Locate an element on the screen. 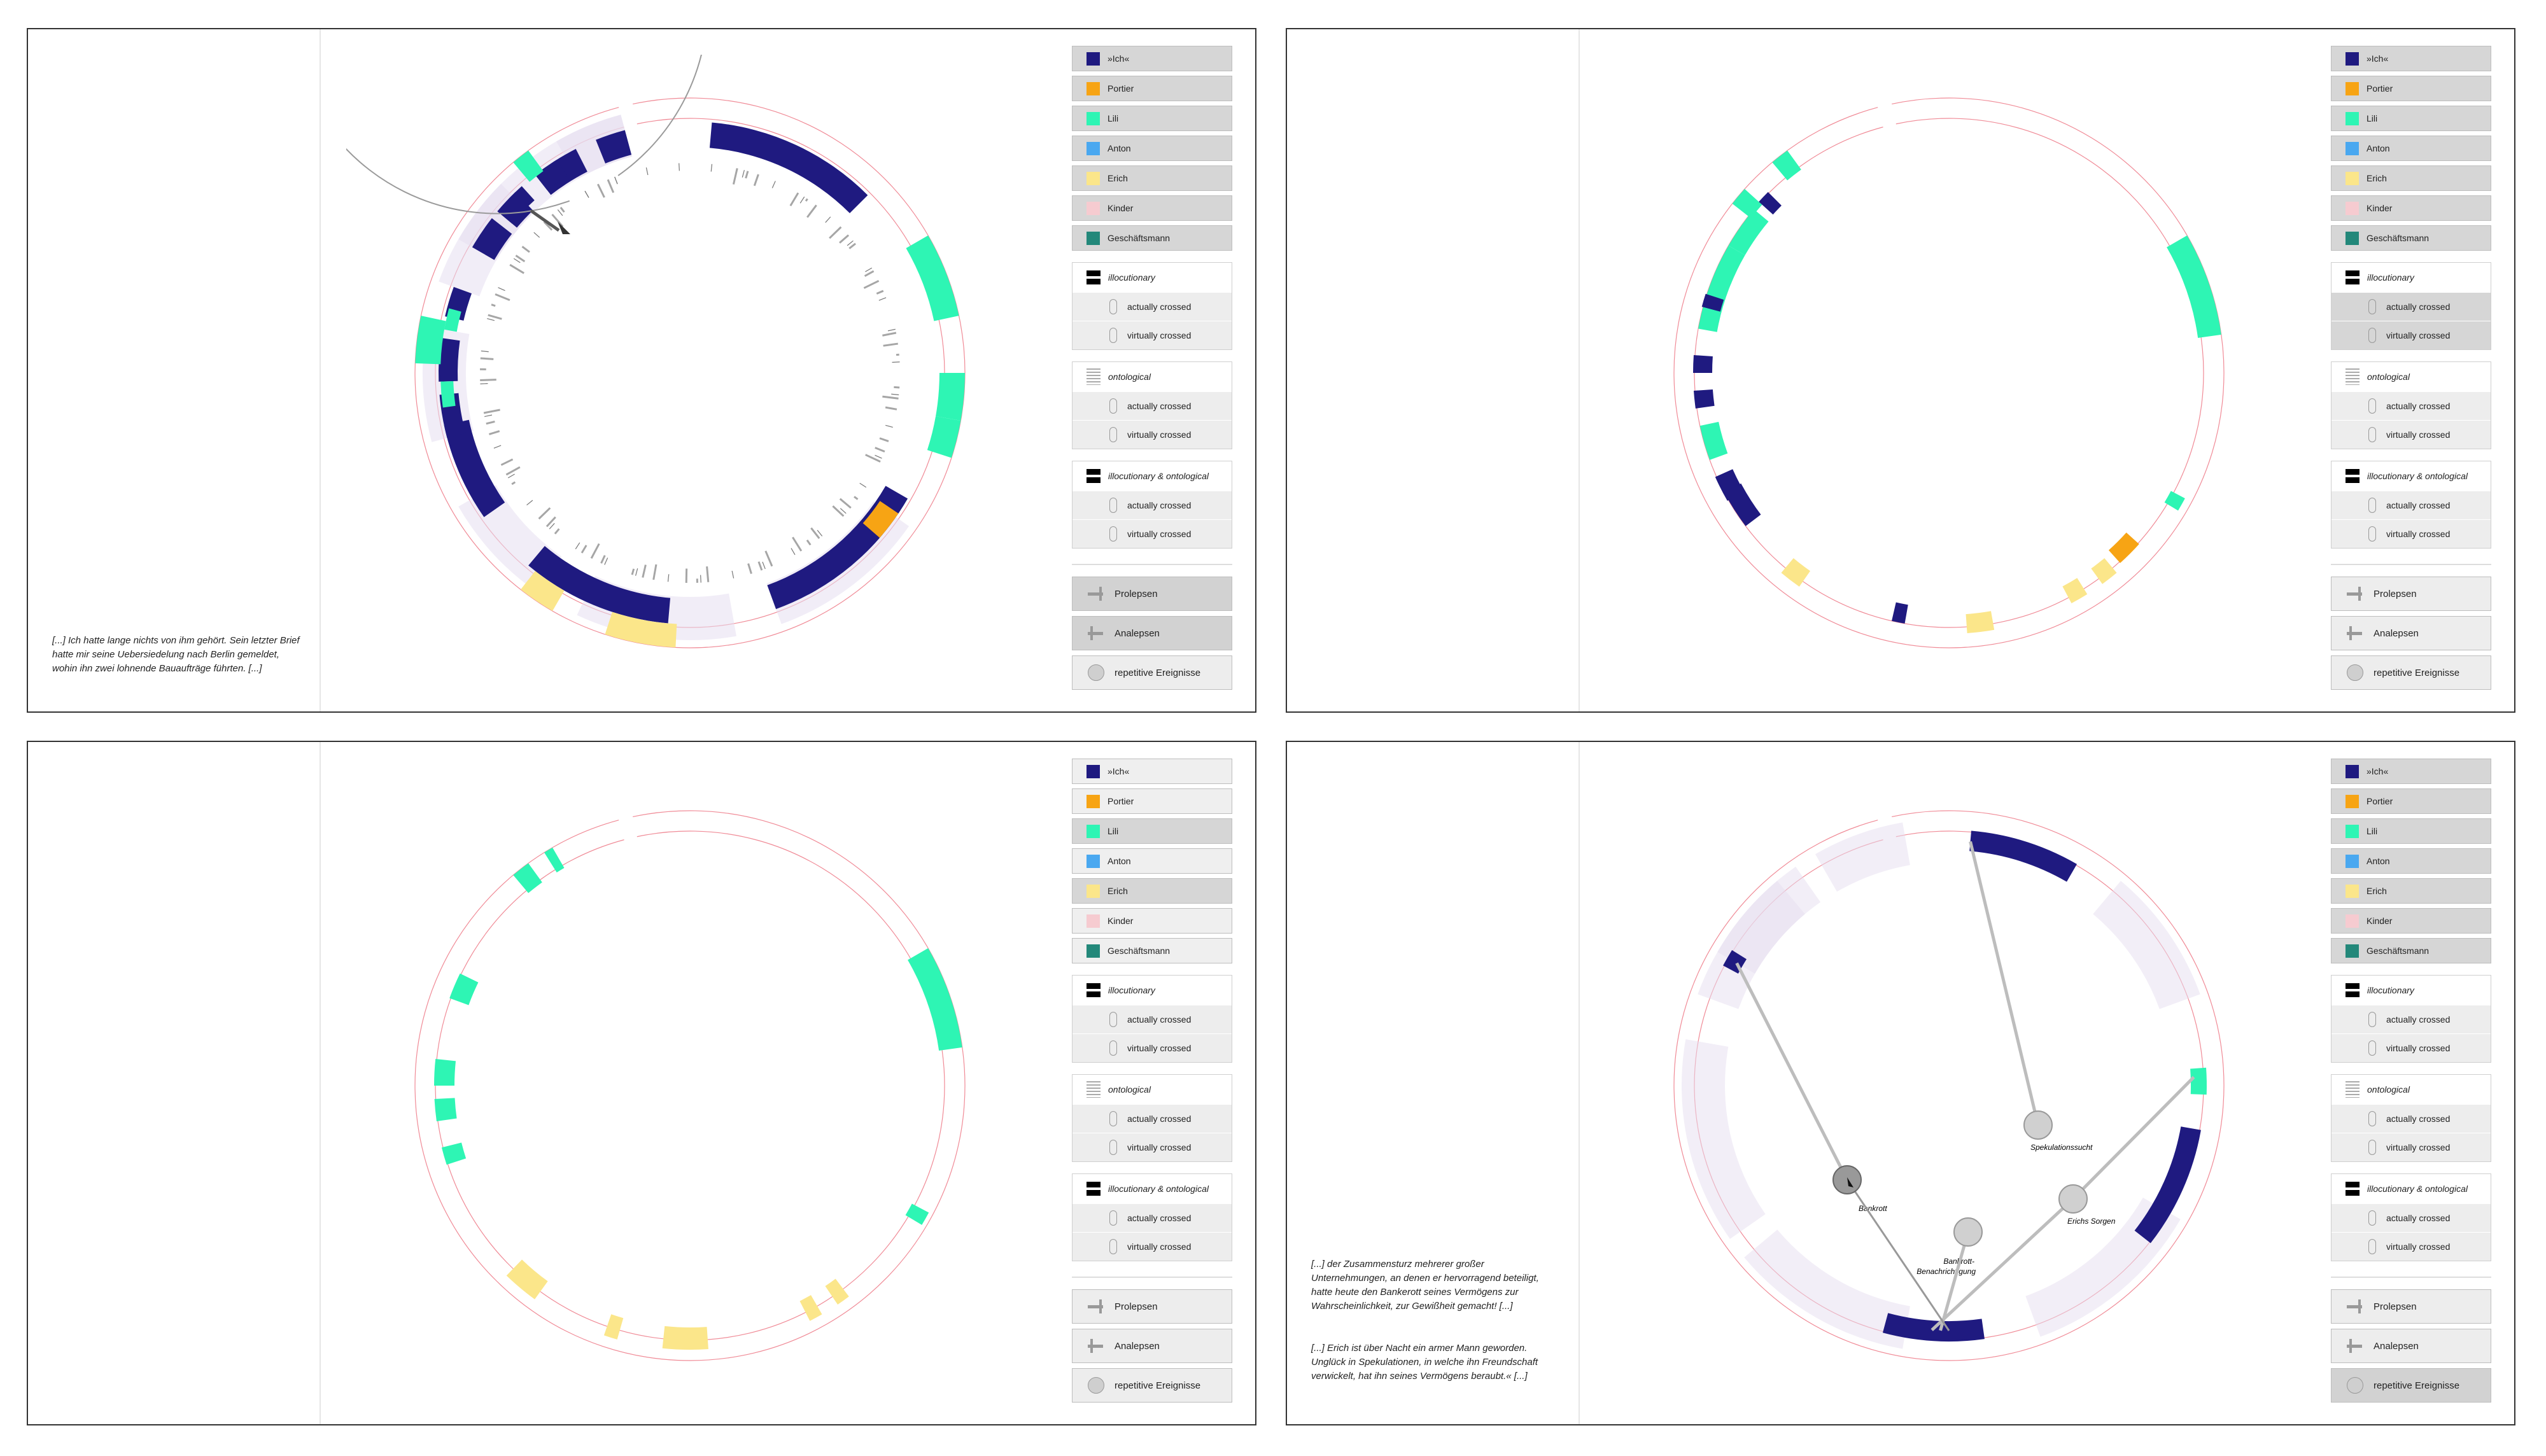 The image size is (2546, 1456). circle-icon is located at coordinates (1097, 672).